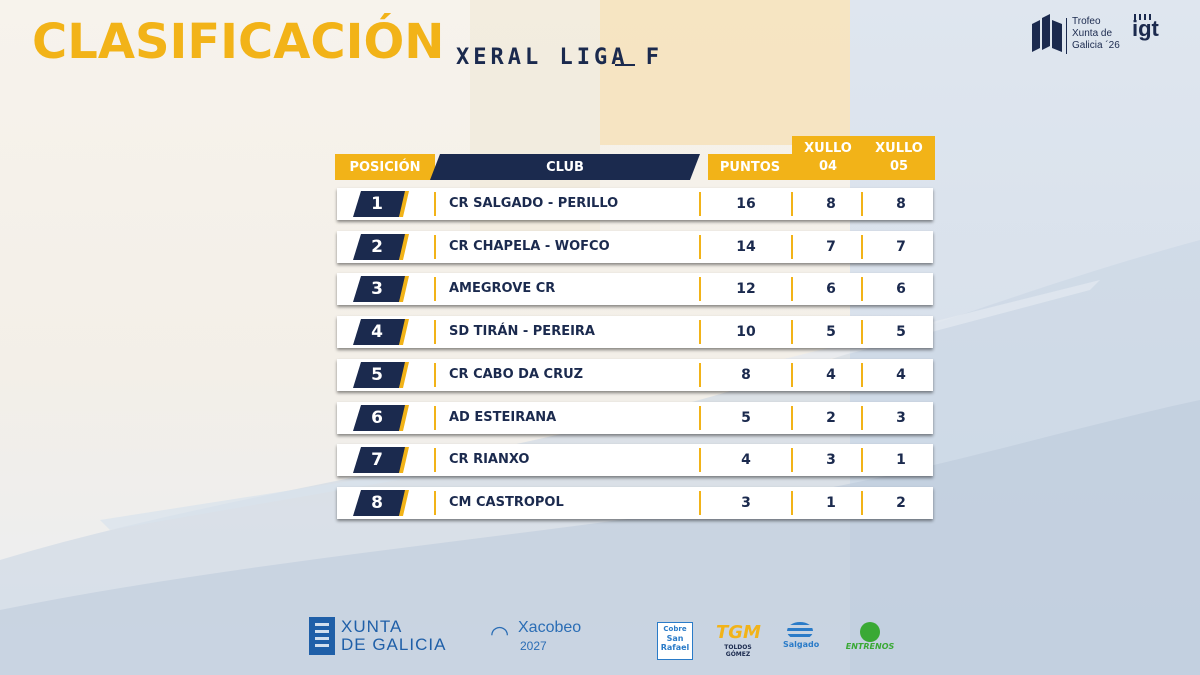  I want to click on day2-value: 2, so click(901, 503).